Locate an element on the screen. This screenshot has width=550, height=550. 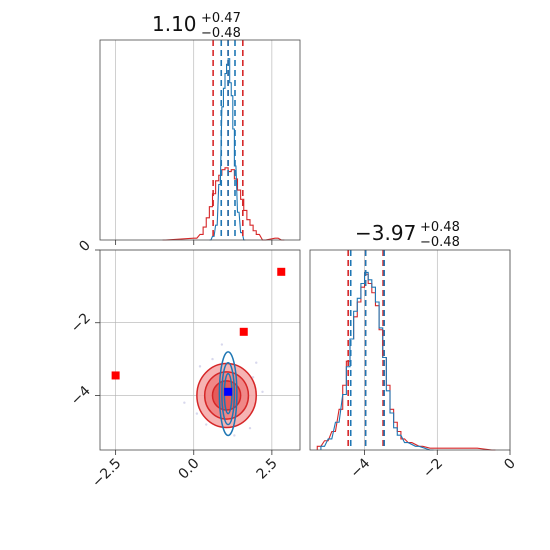
title-1-median: 1.10 is located at coordinates (174, 24).